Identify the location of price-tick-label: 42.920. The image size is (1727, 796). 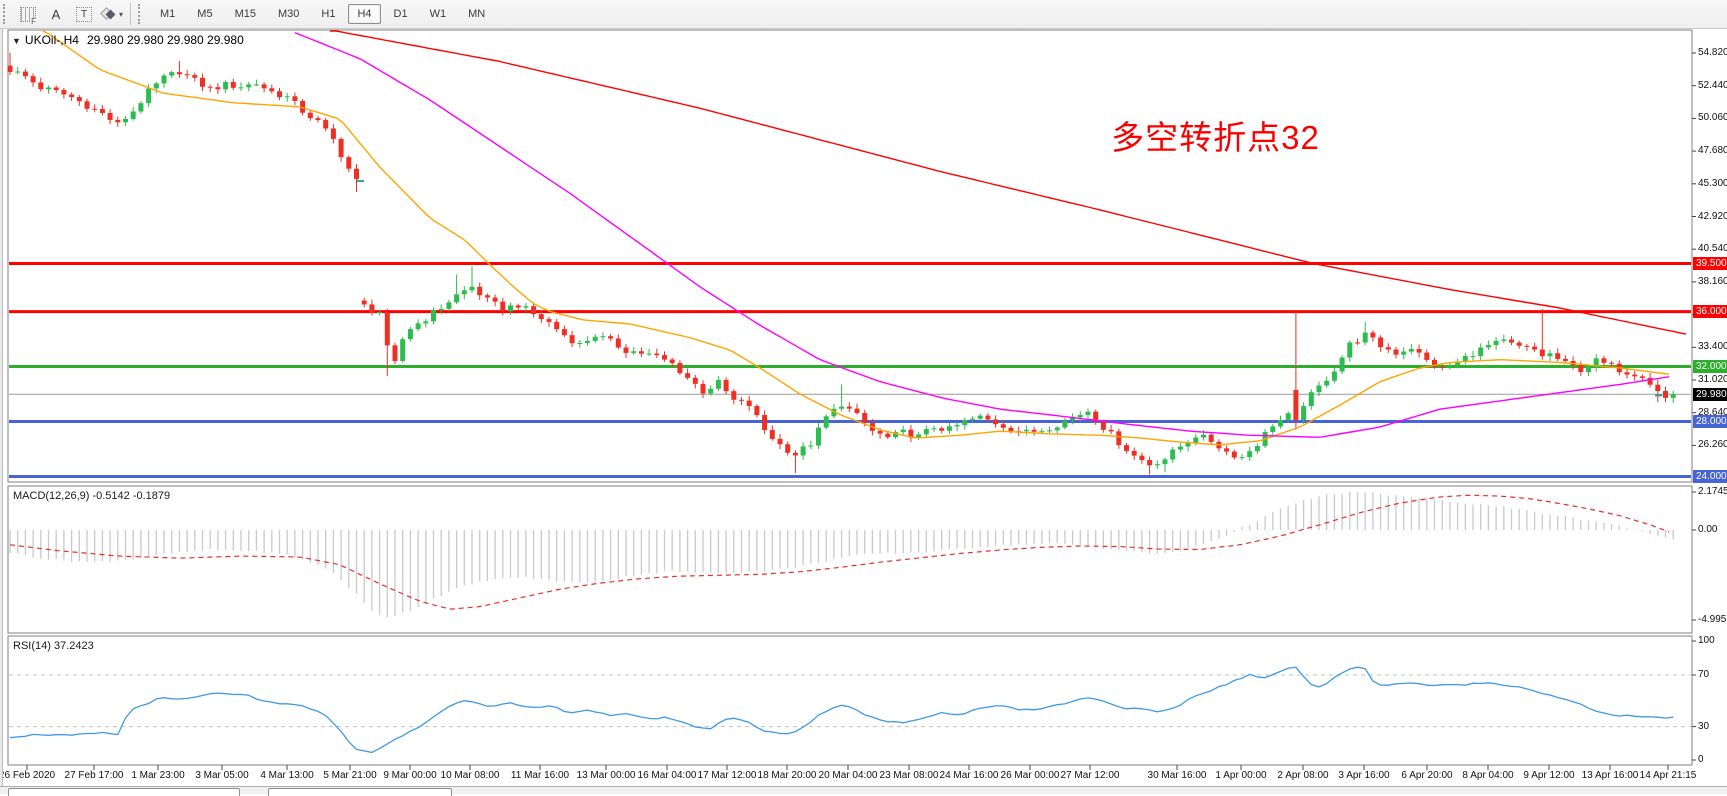
(1712, 216).